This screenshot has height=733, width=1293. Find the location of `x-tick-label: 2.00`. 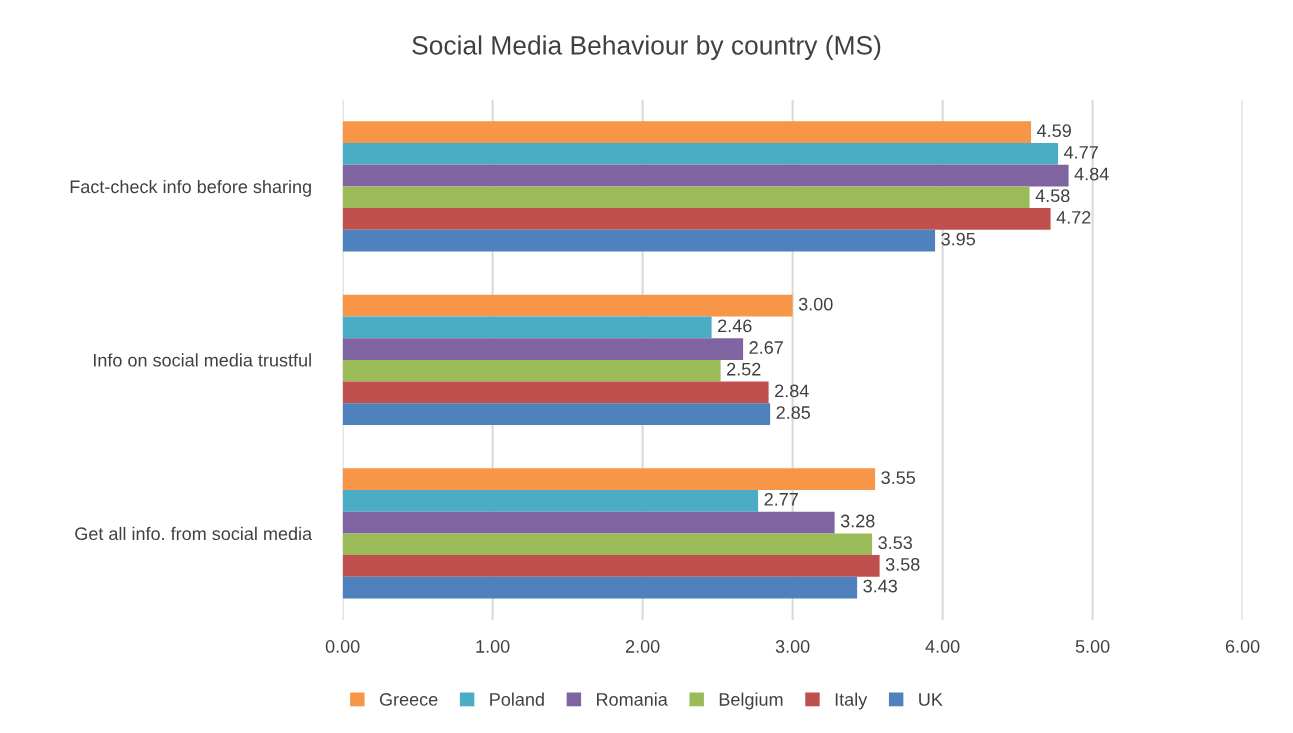

x-tick-label: 2.00 is located at coordinates (642, 646).